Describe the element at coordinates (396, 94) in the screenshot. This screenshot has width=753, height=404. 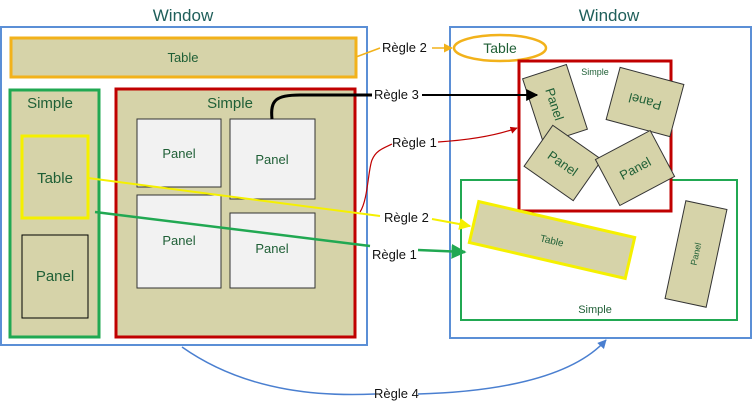
I see `rule3-label: Règle 3` at that location.